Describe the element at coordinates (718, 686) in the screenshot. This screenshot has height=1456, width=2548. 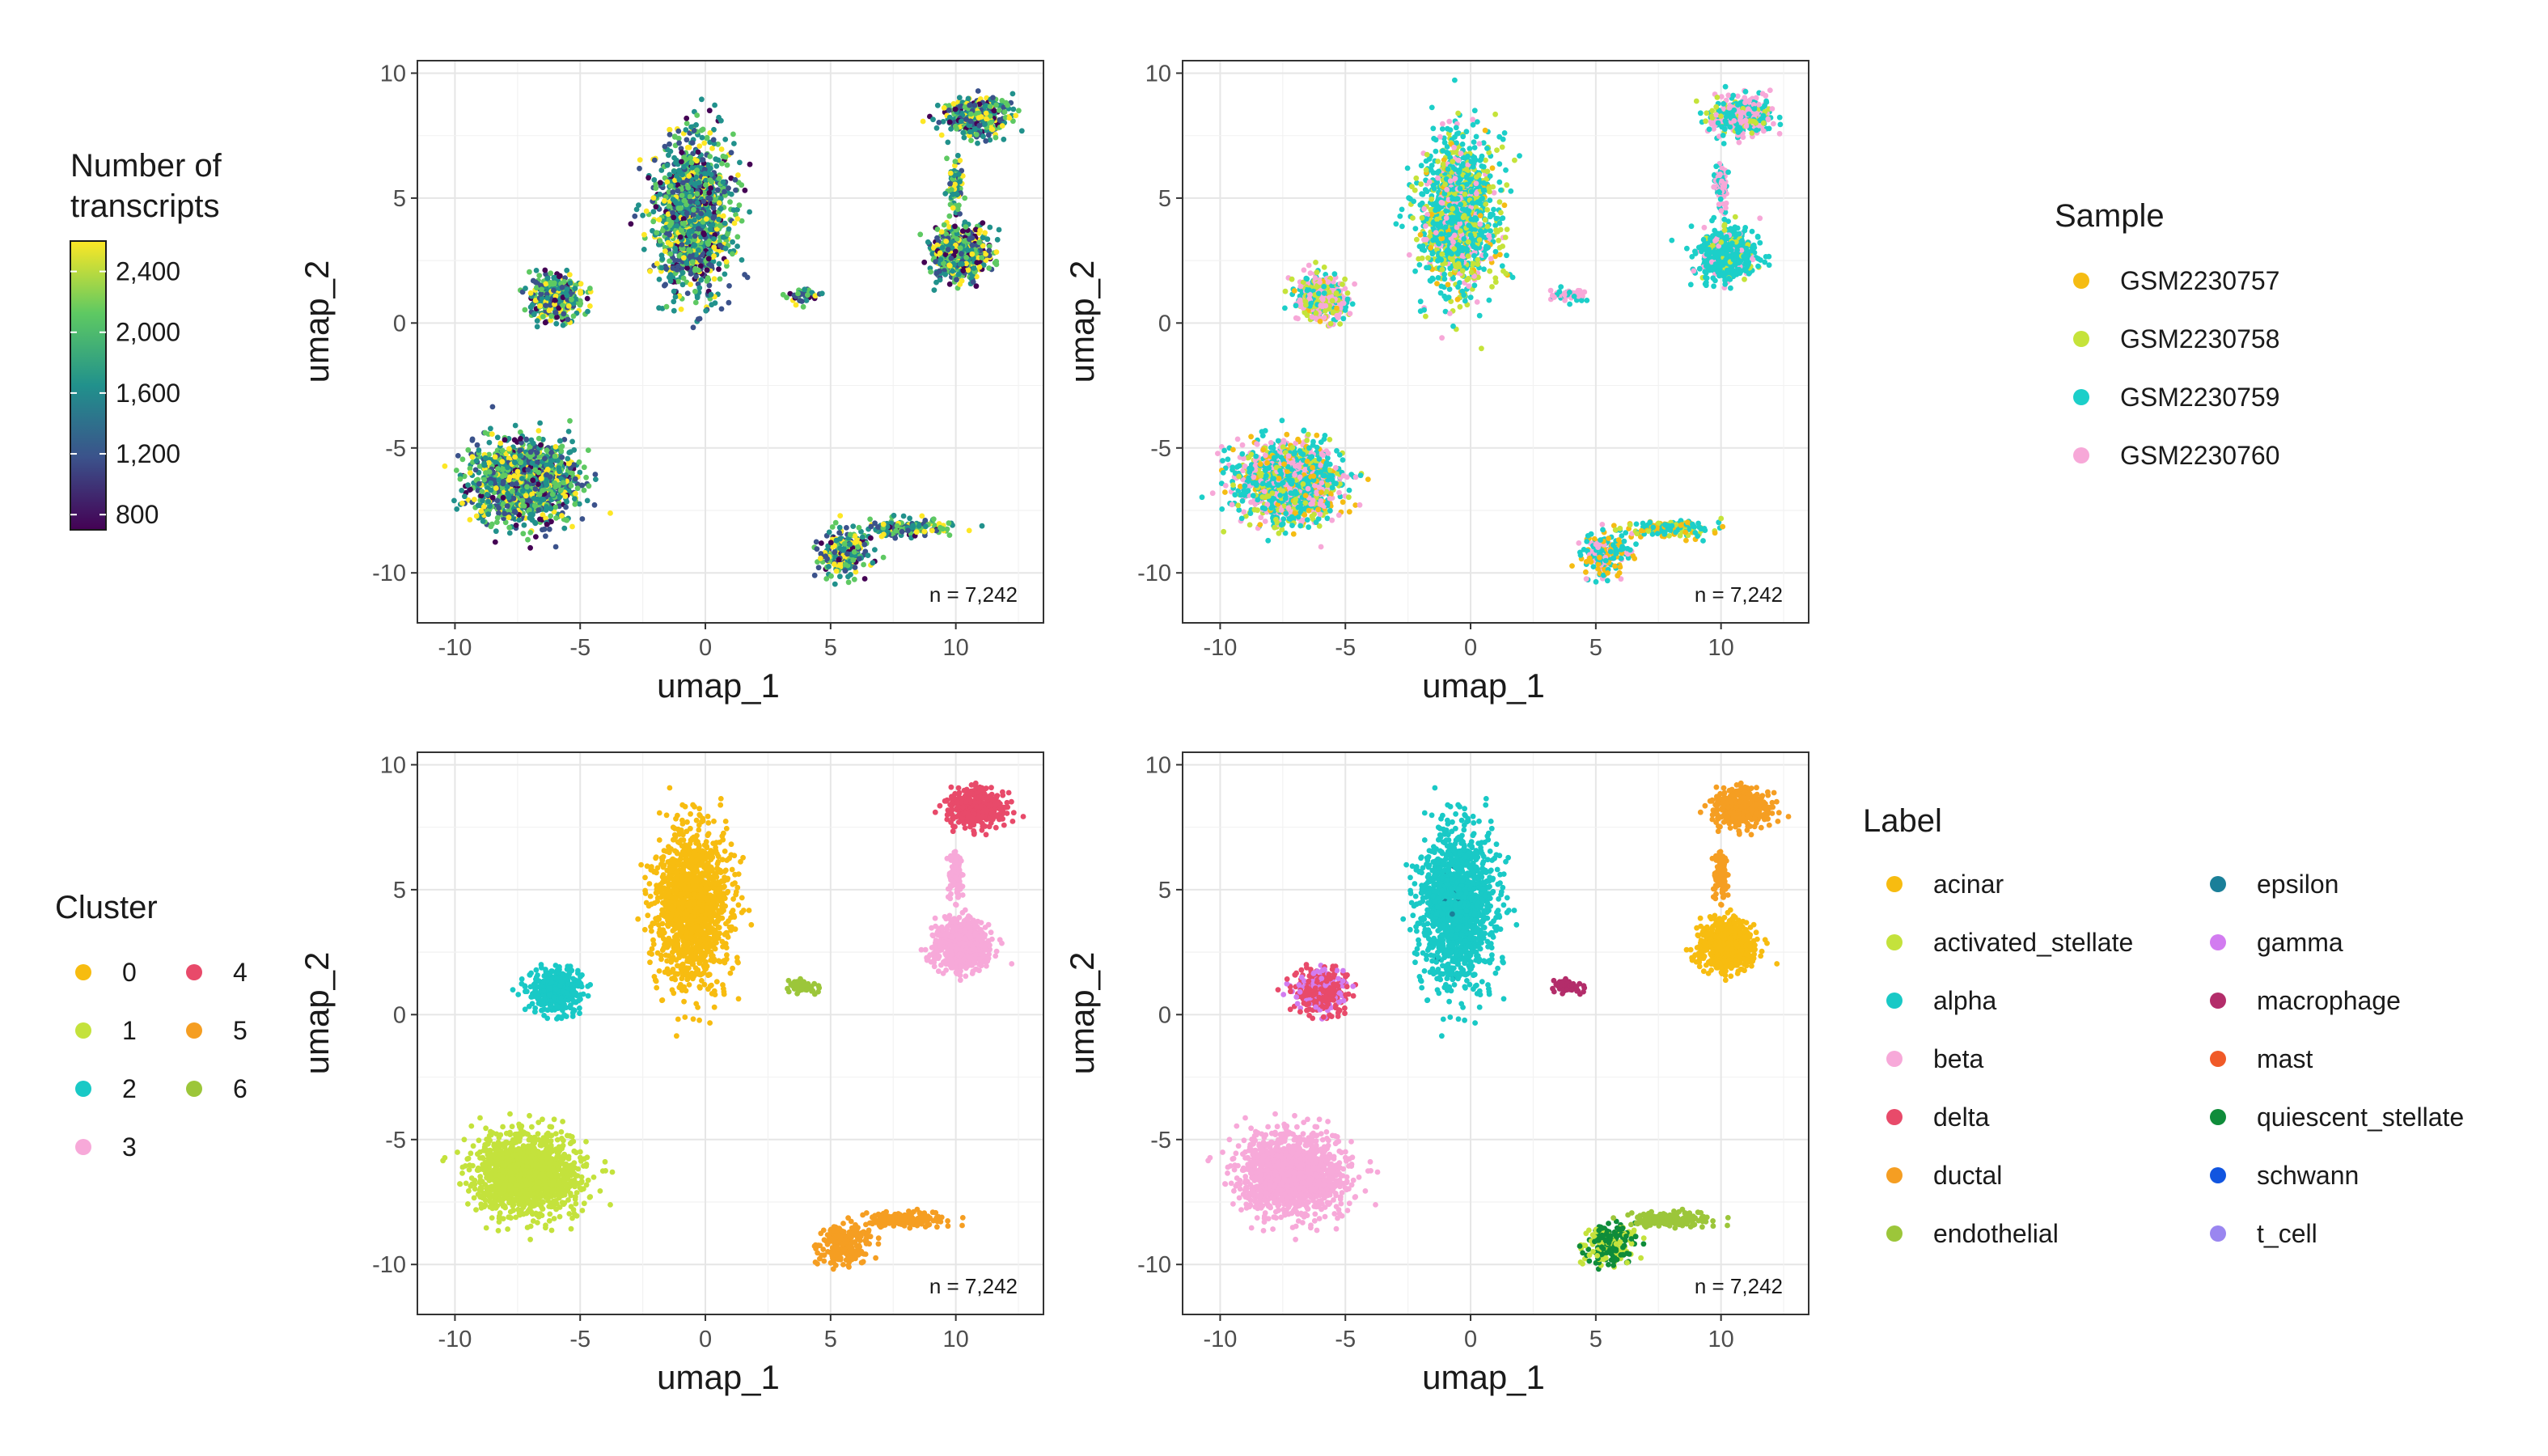
I see `x-axis-title: umap_1` at that location.